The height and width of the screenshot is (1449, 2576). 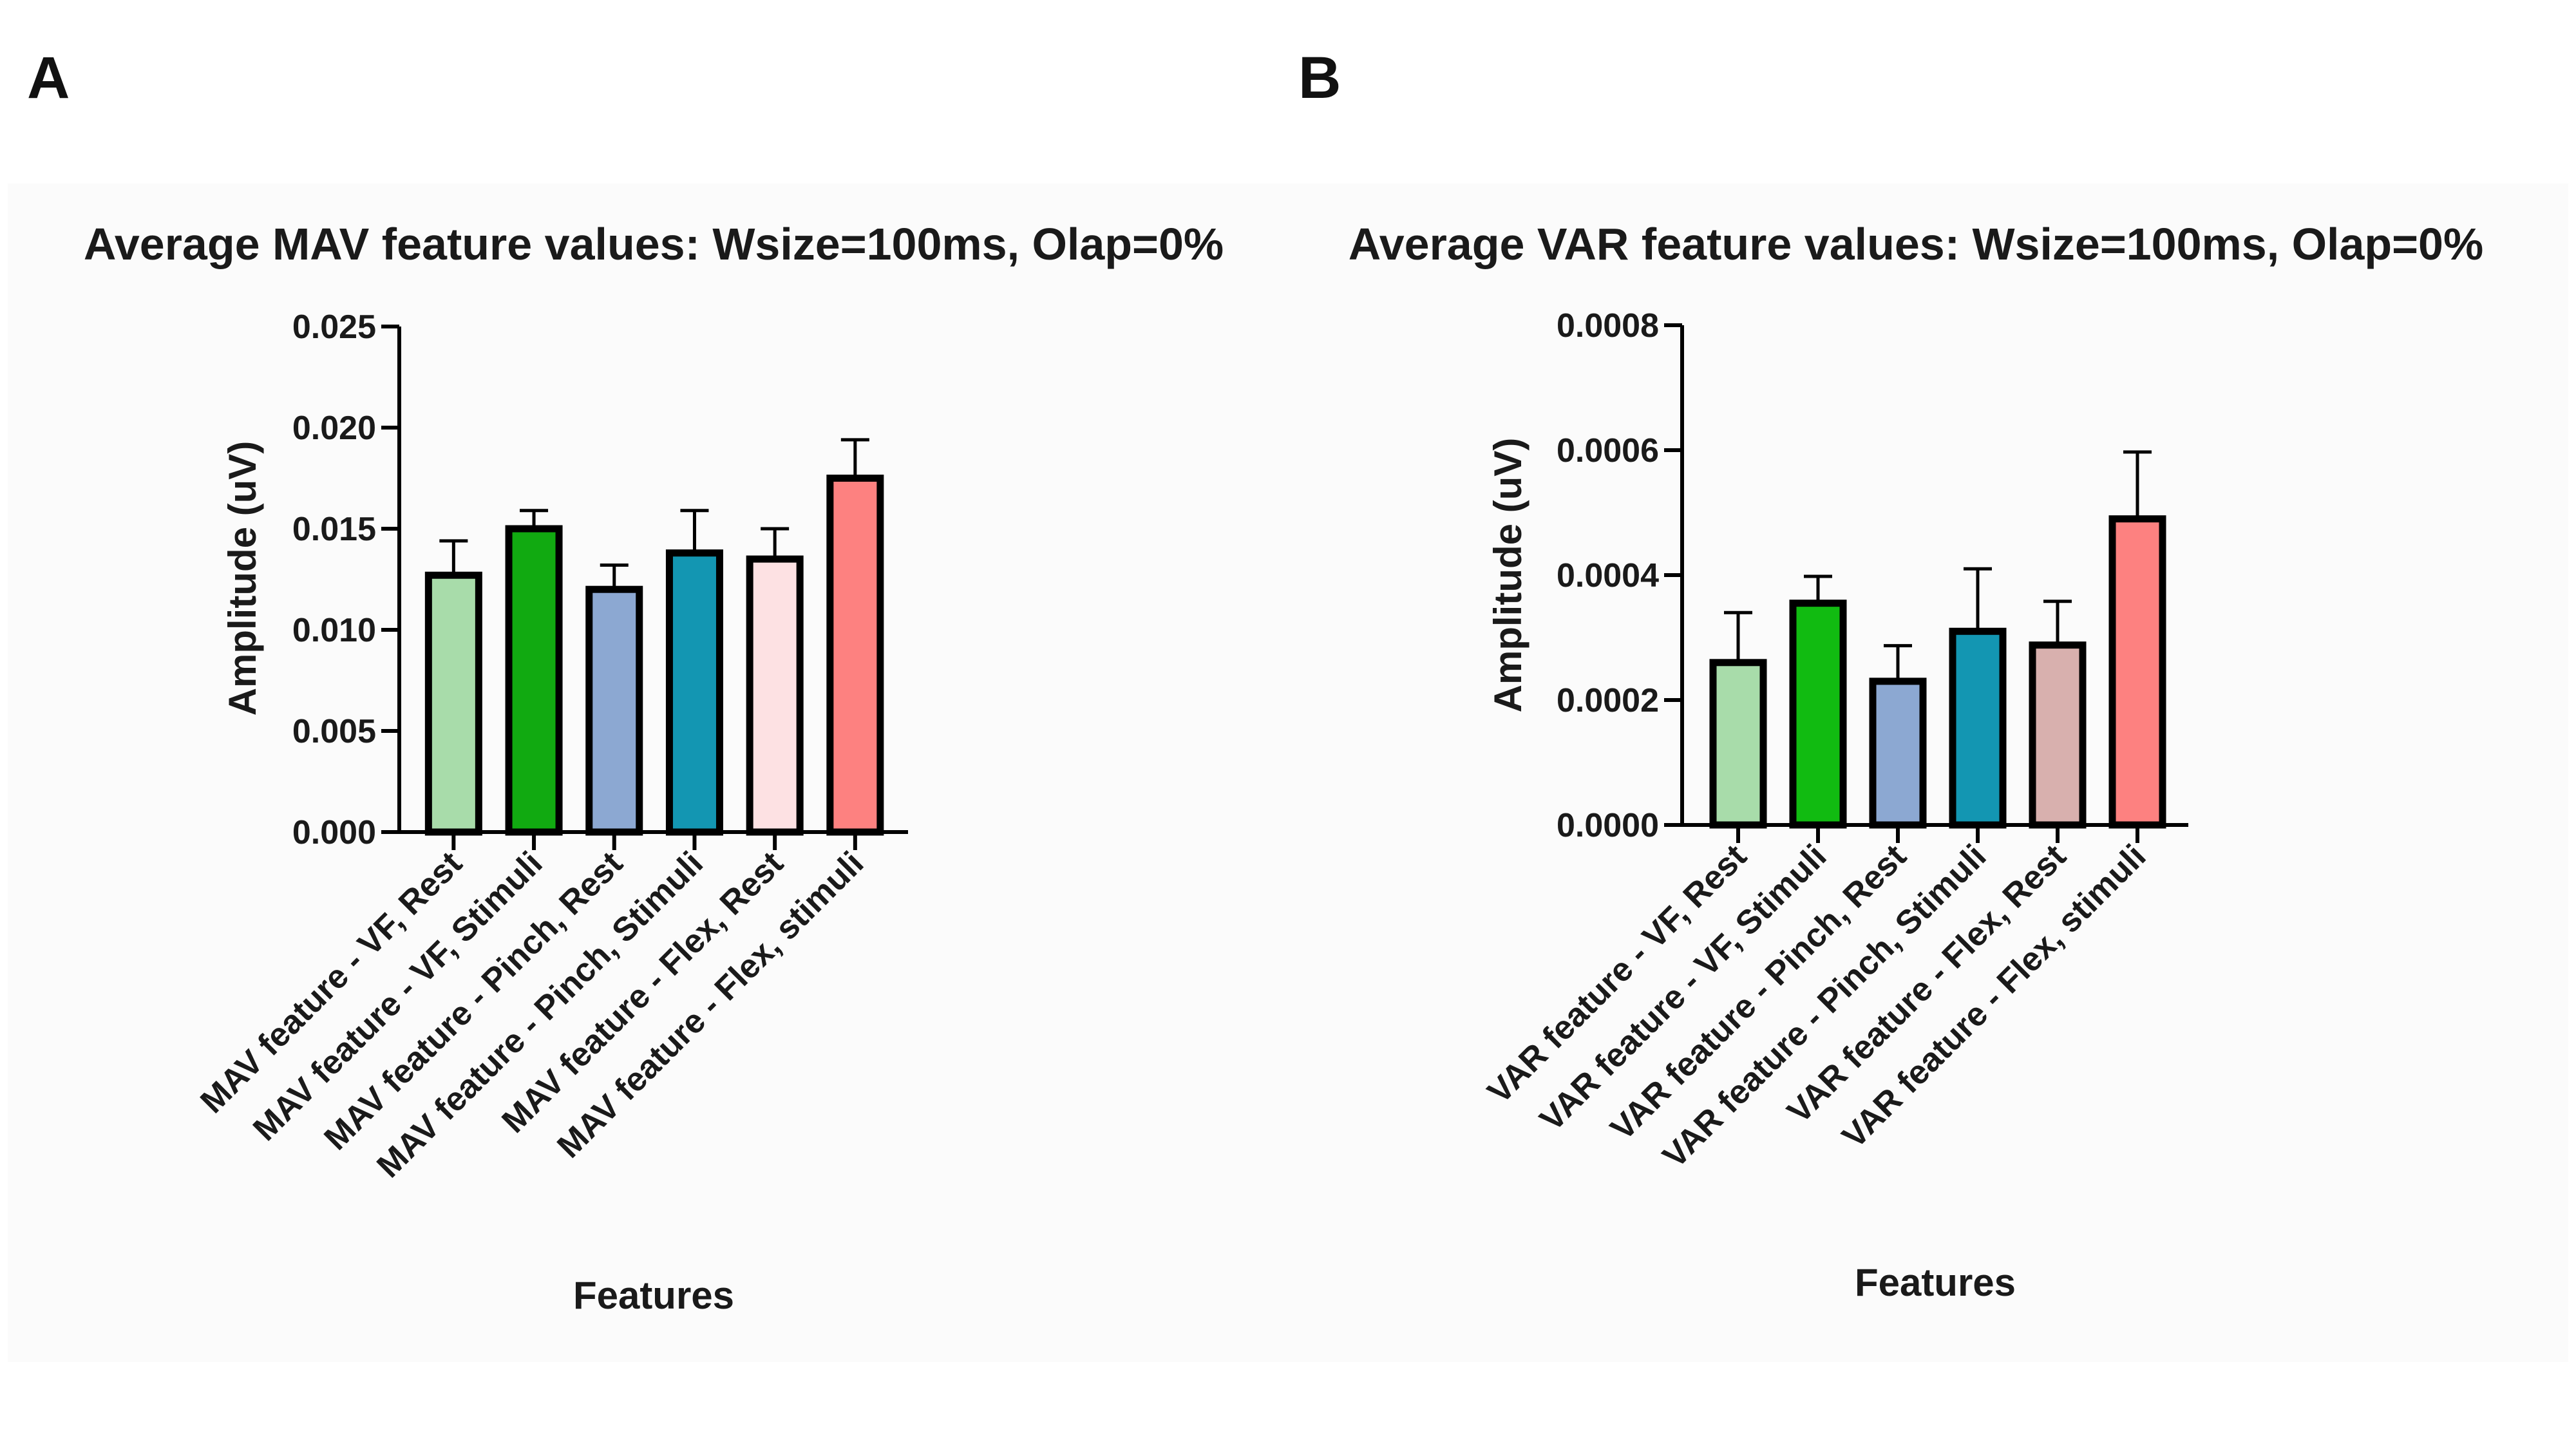 What do you see at coordinates (1319, 78) in the screenshot?
I see `panel-label-b: B` at bounding box center [1319, 78].